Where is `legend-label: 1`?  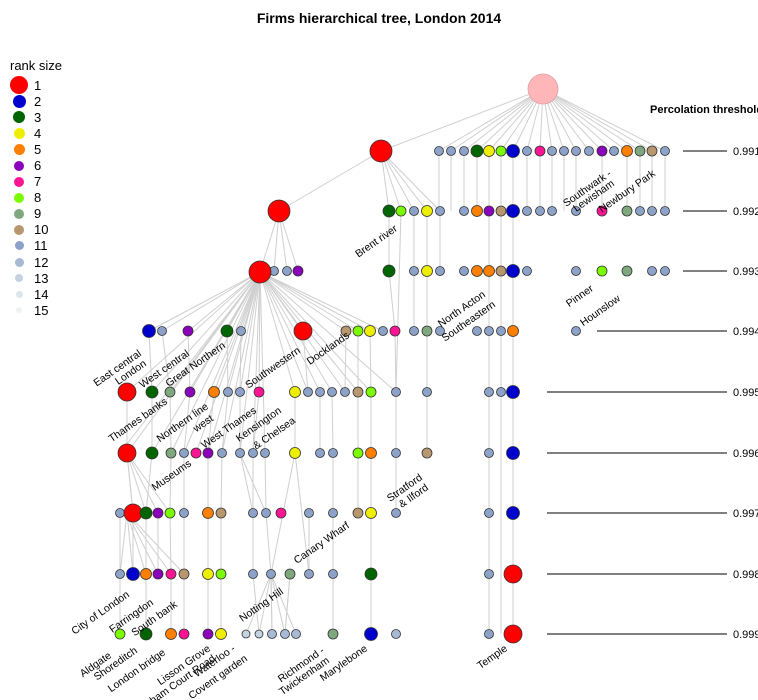
legend-label: 1 is located at coordinates (38, 85).